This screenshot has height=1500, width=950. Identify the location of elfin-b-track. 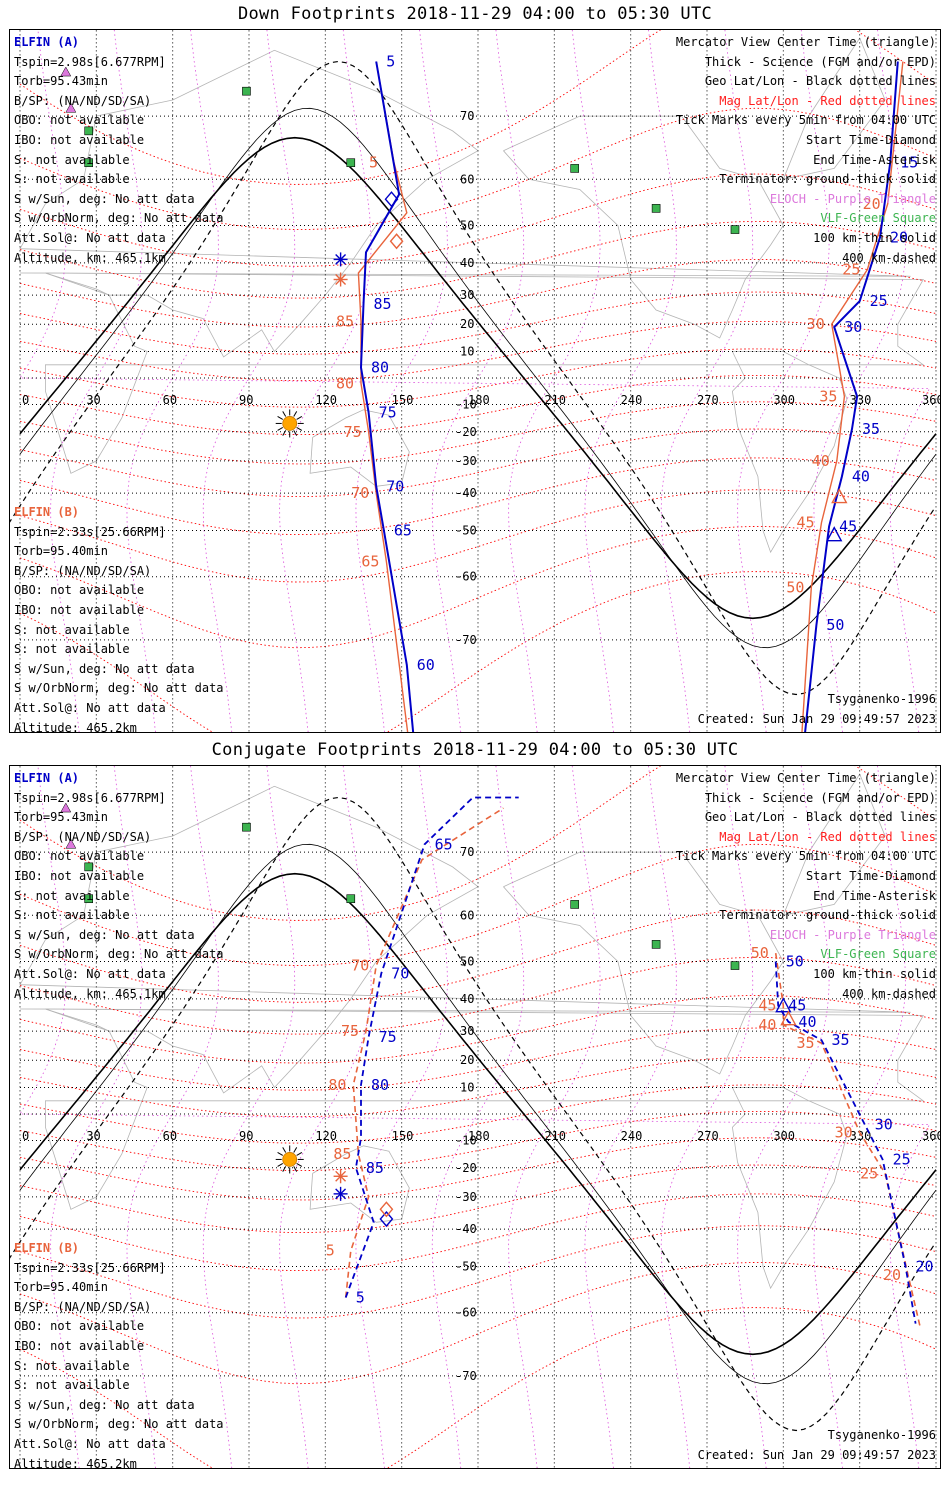
(848, 1141).